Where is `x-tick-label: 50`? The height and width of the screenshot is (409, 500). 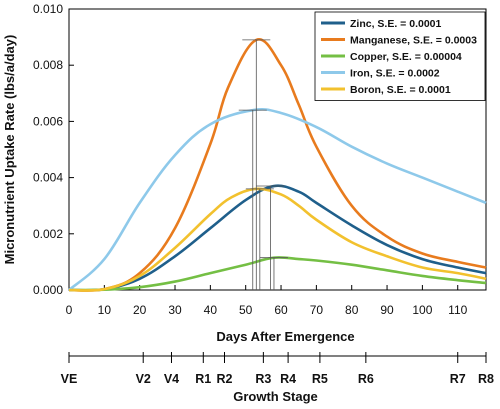 x-tick-label: 50 is located at coordinates (246, 310).